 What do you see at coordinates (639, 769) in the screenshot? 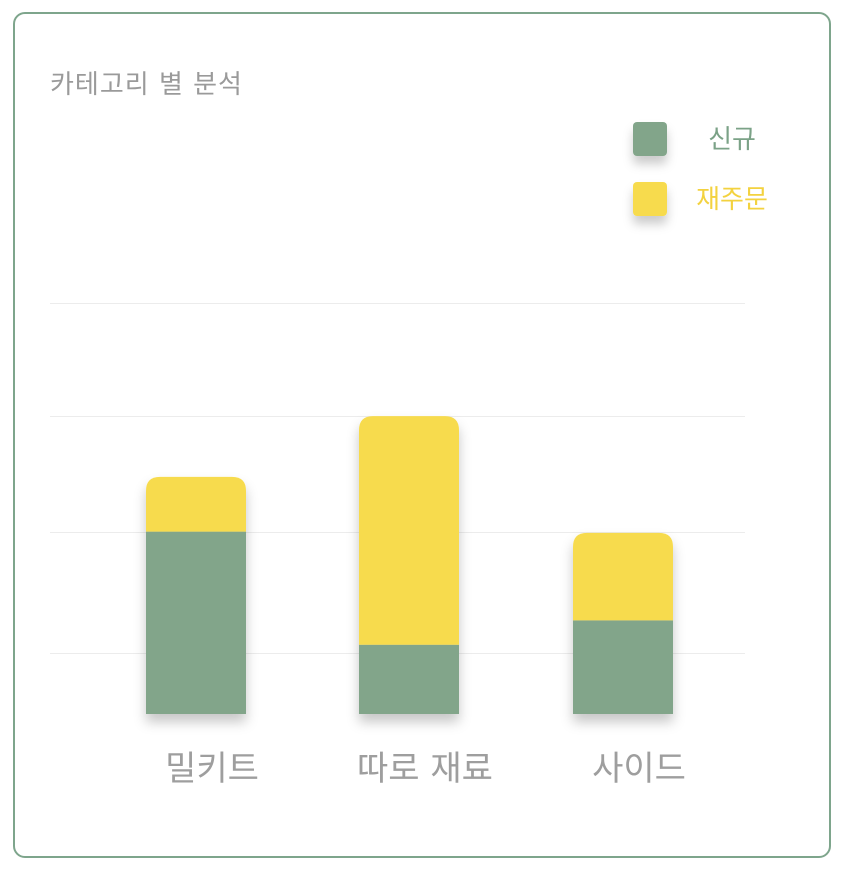
I see `x-tick-label: 사이드` at bounding box center [639, 769].